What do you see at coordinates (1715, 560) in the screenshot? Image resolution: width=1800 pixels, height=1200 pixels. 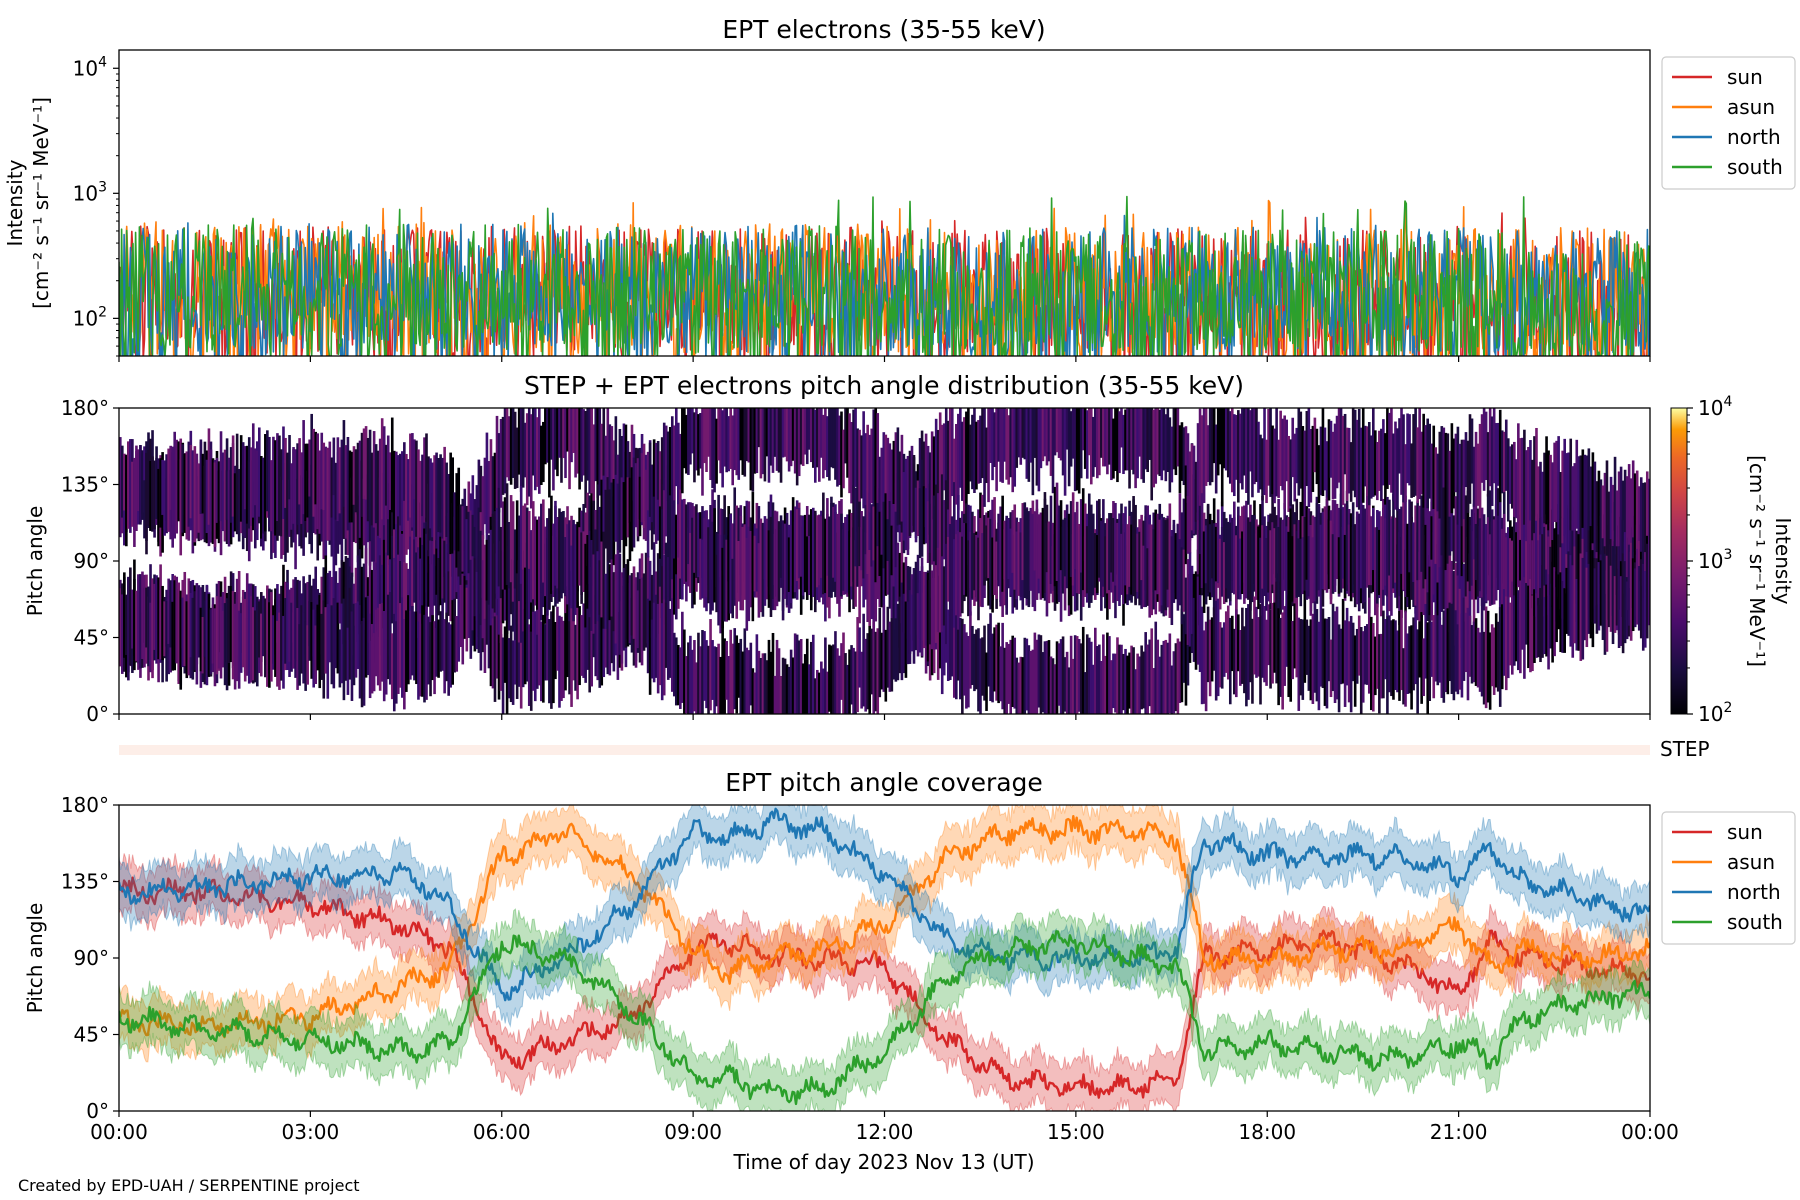 I see `colorbar-tick-label: 103` at bounding box center [1715, 560].